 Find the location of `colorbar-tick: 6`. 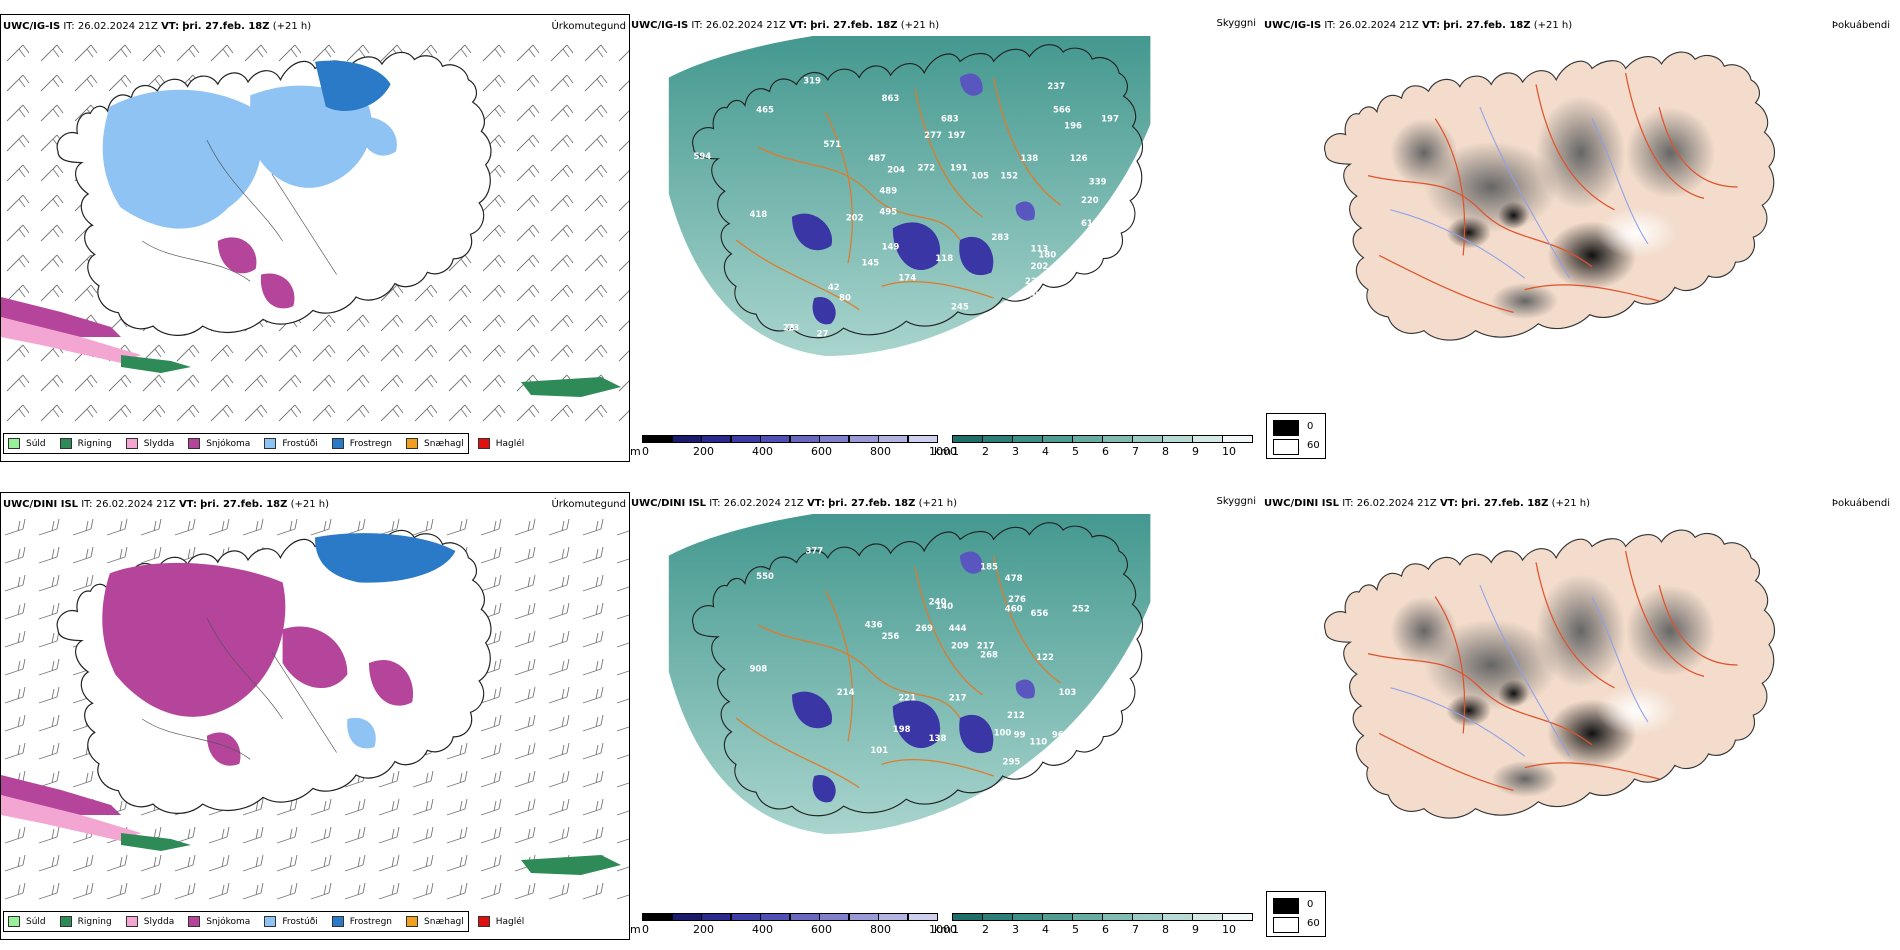

colorbar-tick: 6 is located at coordinates (1105, 451).